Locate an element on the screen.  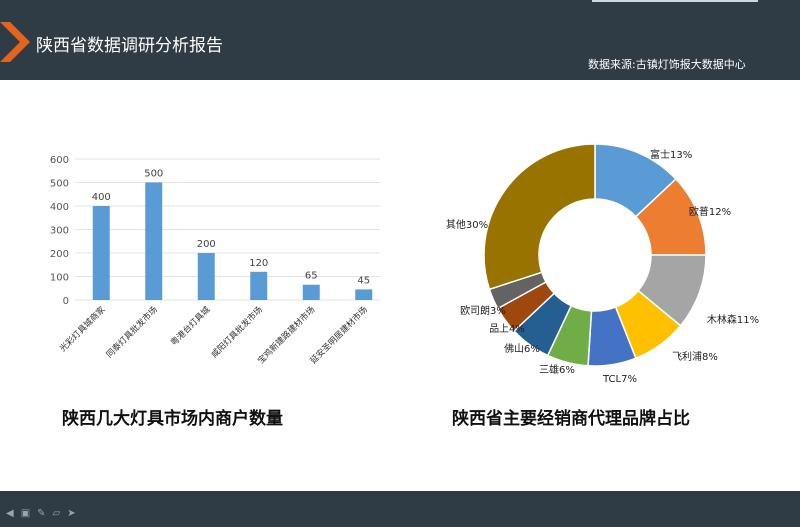
y-tick-label: 500 is located at coordinates (59, 184).